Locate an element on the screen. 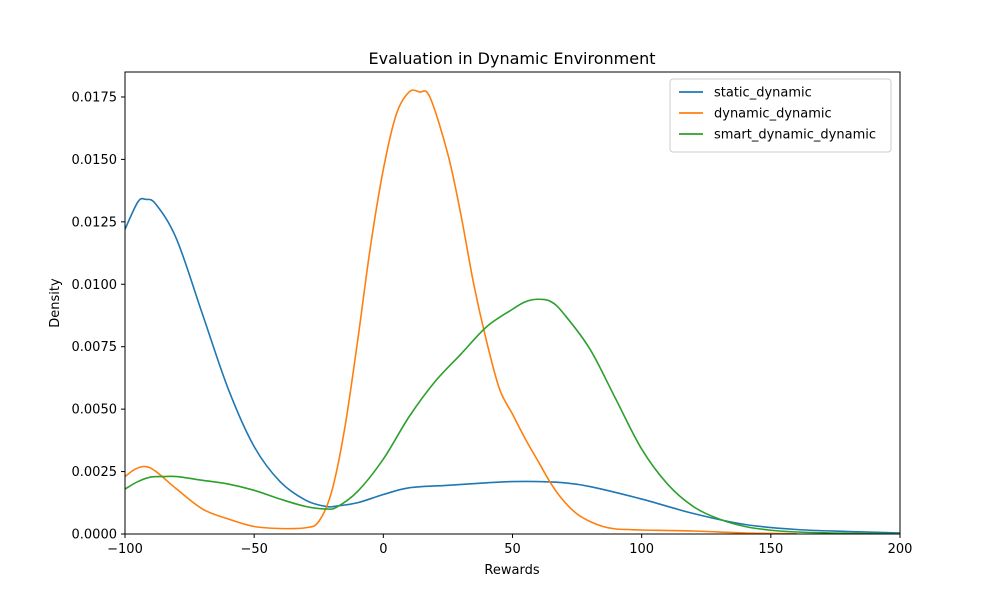 Image resolution: width=1000 pixels, height=600 pixels. x-tick-label: 100 is located at coordinates (641, 549).